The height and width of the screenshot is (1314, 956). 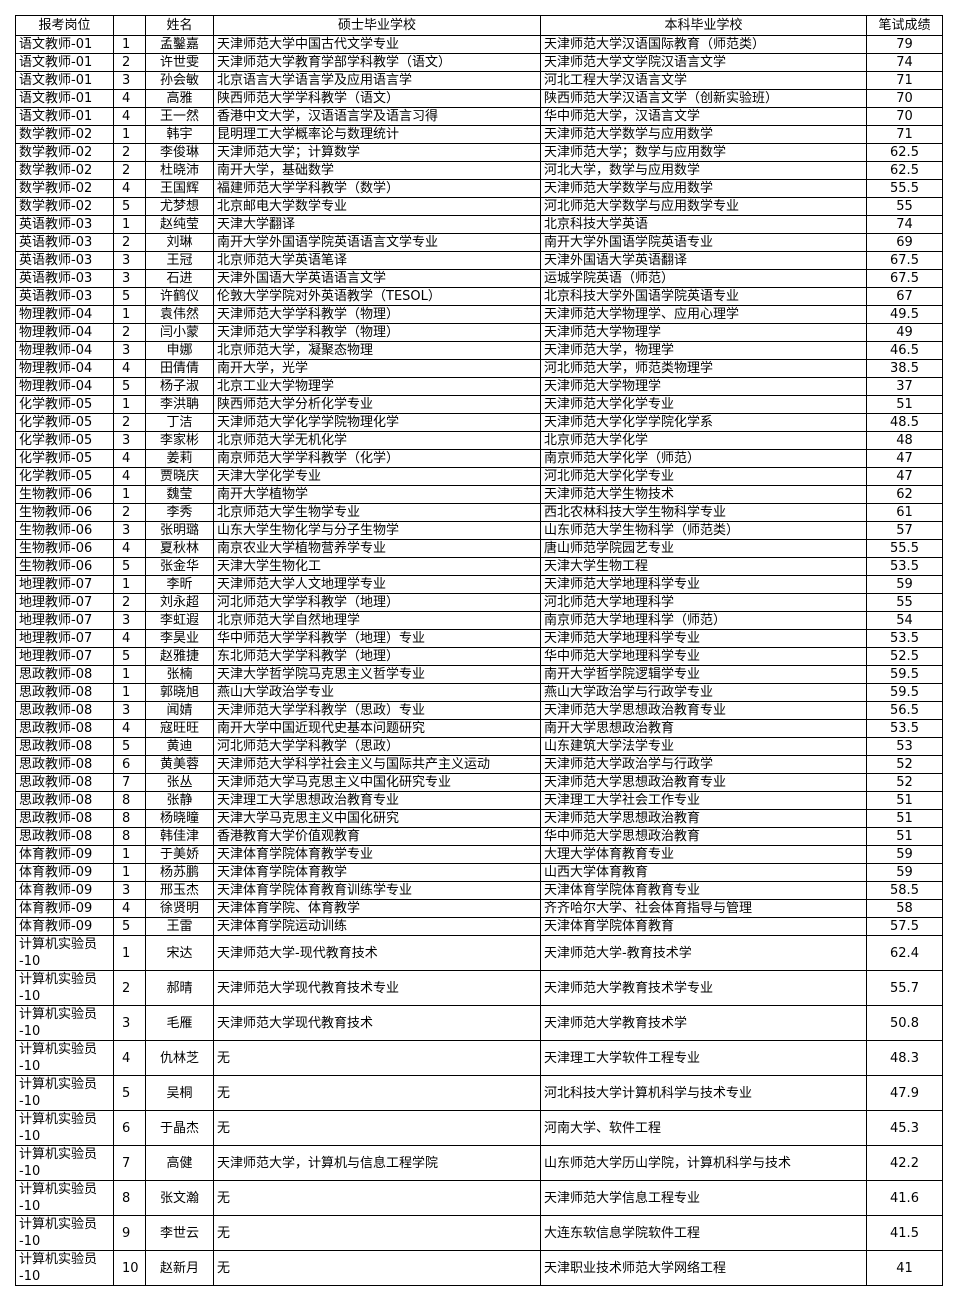 What do you see at coordinates (703, 224) in the screenshot?
I see `table-cell: 北京科技大学英语` at bounding box center [703, 224].